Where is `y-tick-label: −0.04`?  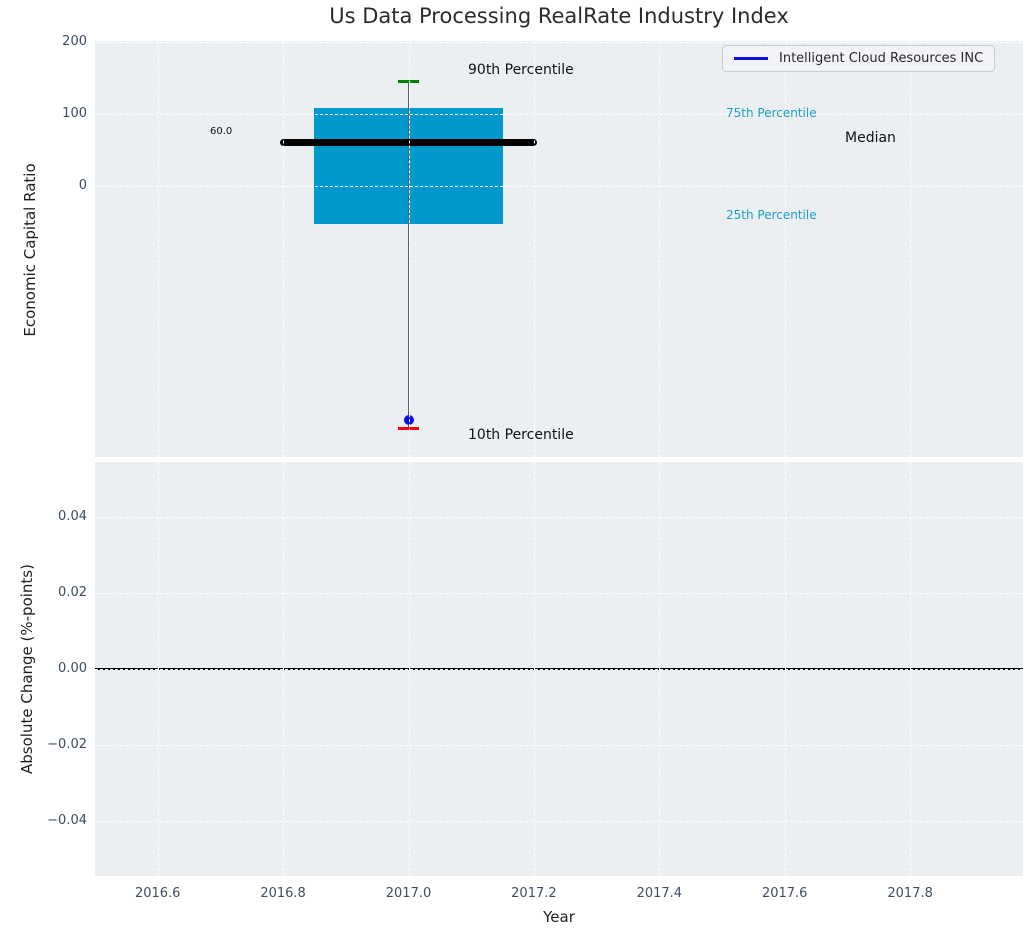 y-tick-label: −0.04 is located at coordinates (67, 820).